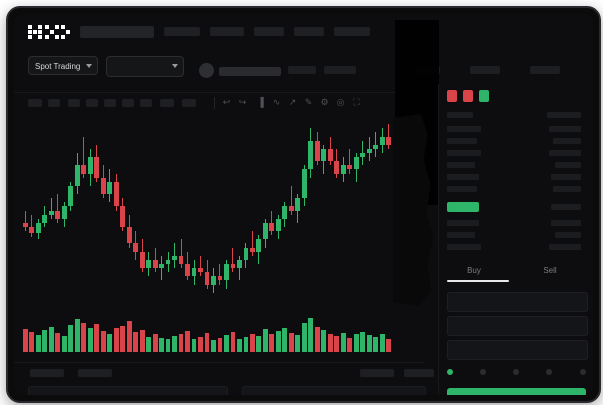 This screenshot has height=405, width=603. Describe the element at coordinates (474, 270) in the screenshot. I see `tab-buy: Buy` at that location.